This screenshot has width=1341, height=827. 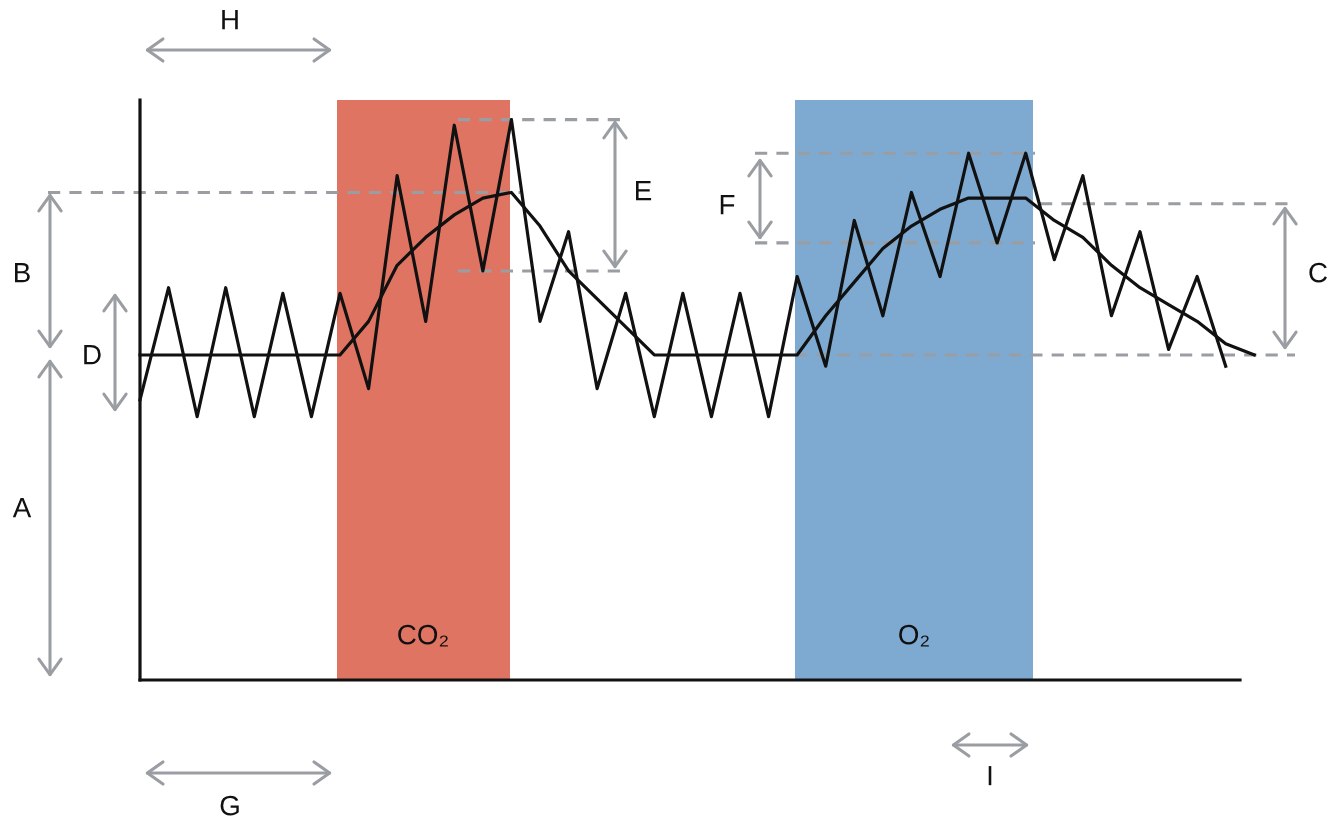 I want to click on text: C, so click(x=1318, y=272).